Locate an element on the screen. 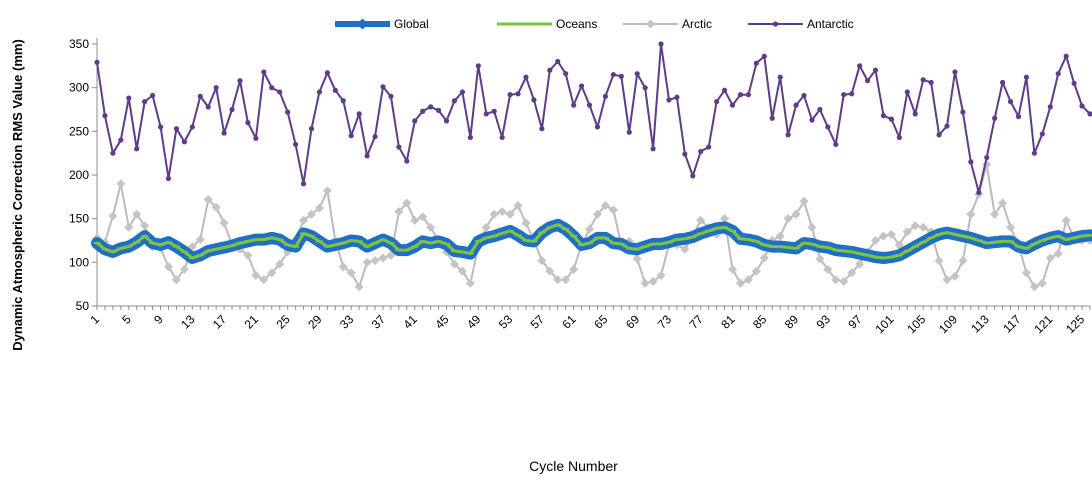  x-tick-label: 1 is located at coordinates (94, 319).